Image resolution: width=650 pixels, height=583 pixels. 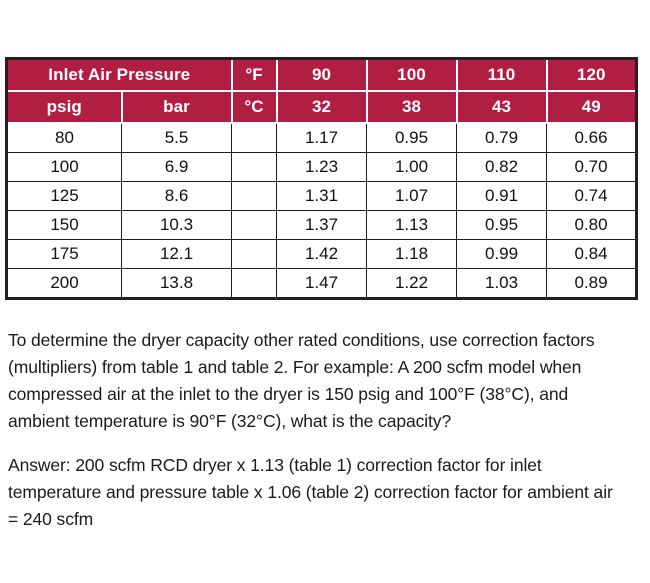 What do you see at coordinates (411, 107) in the screenshot?
I see `header-temp-c-38: 38` at bounding box center [411, 107].